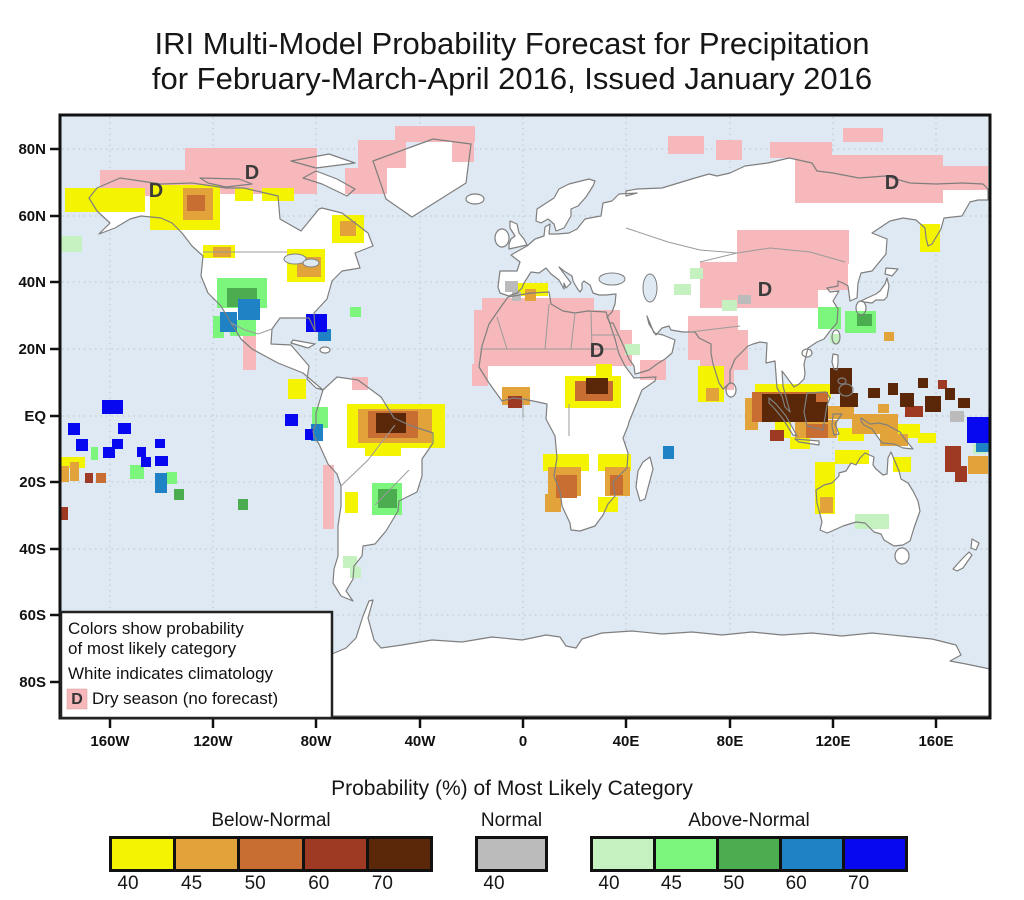  Describe the element at coordinates (32, 149) in the screenshot. I see `y-axis-label: 80N` at that location.